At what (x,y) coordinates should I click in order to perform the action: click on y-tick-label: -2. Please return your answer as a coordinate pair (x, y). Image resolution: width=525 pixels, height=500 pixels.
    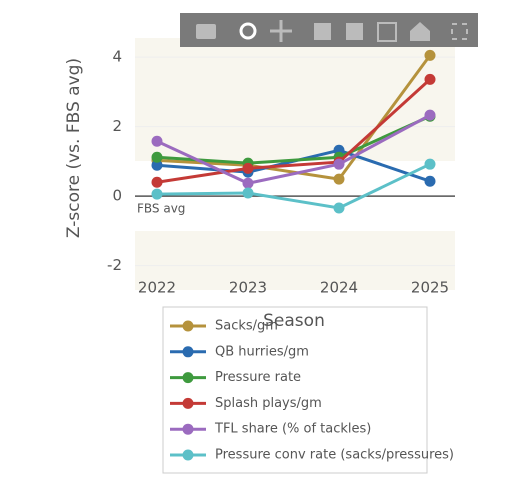
    Looking at the image, I should click on (114, 265).